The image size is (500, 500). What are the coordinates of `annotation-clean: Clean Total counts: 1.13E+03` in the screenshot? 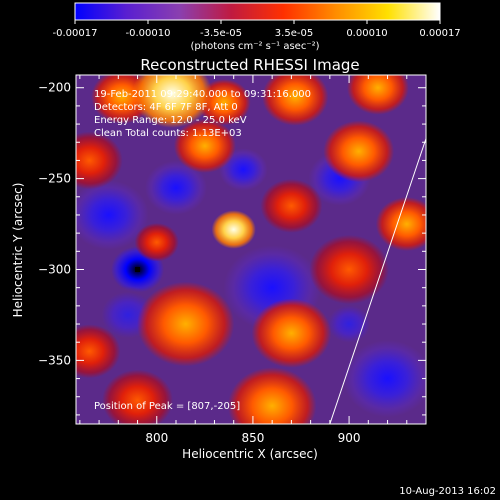 It's located at (168, 133).